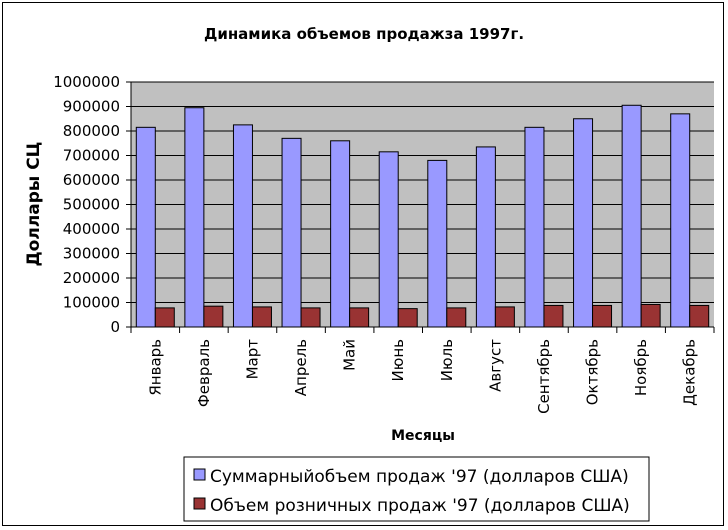 This screenshot has width=728, height=530. Describe the element at coordinates (199, 474) in the screenshot. I see `legend-swatch-total` at that location.